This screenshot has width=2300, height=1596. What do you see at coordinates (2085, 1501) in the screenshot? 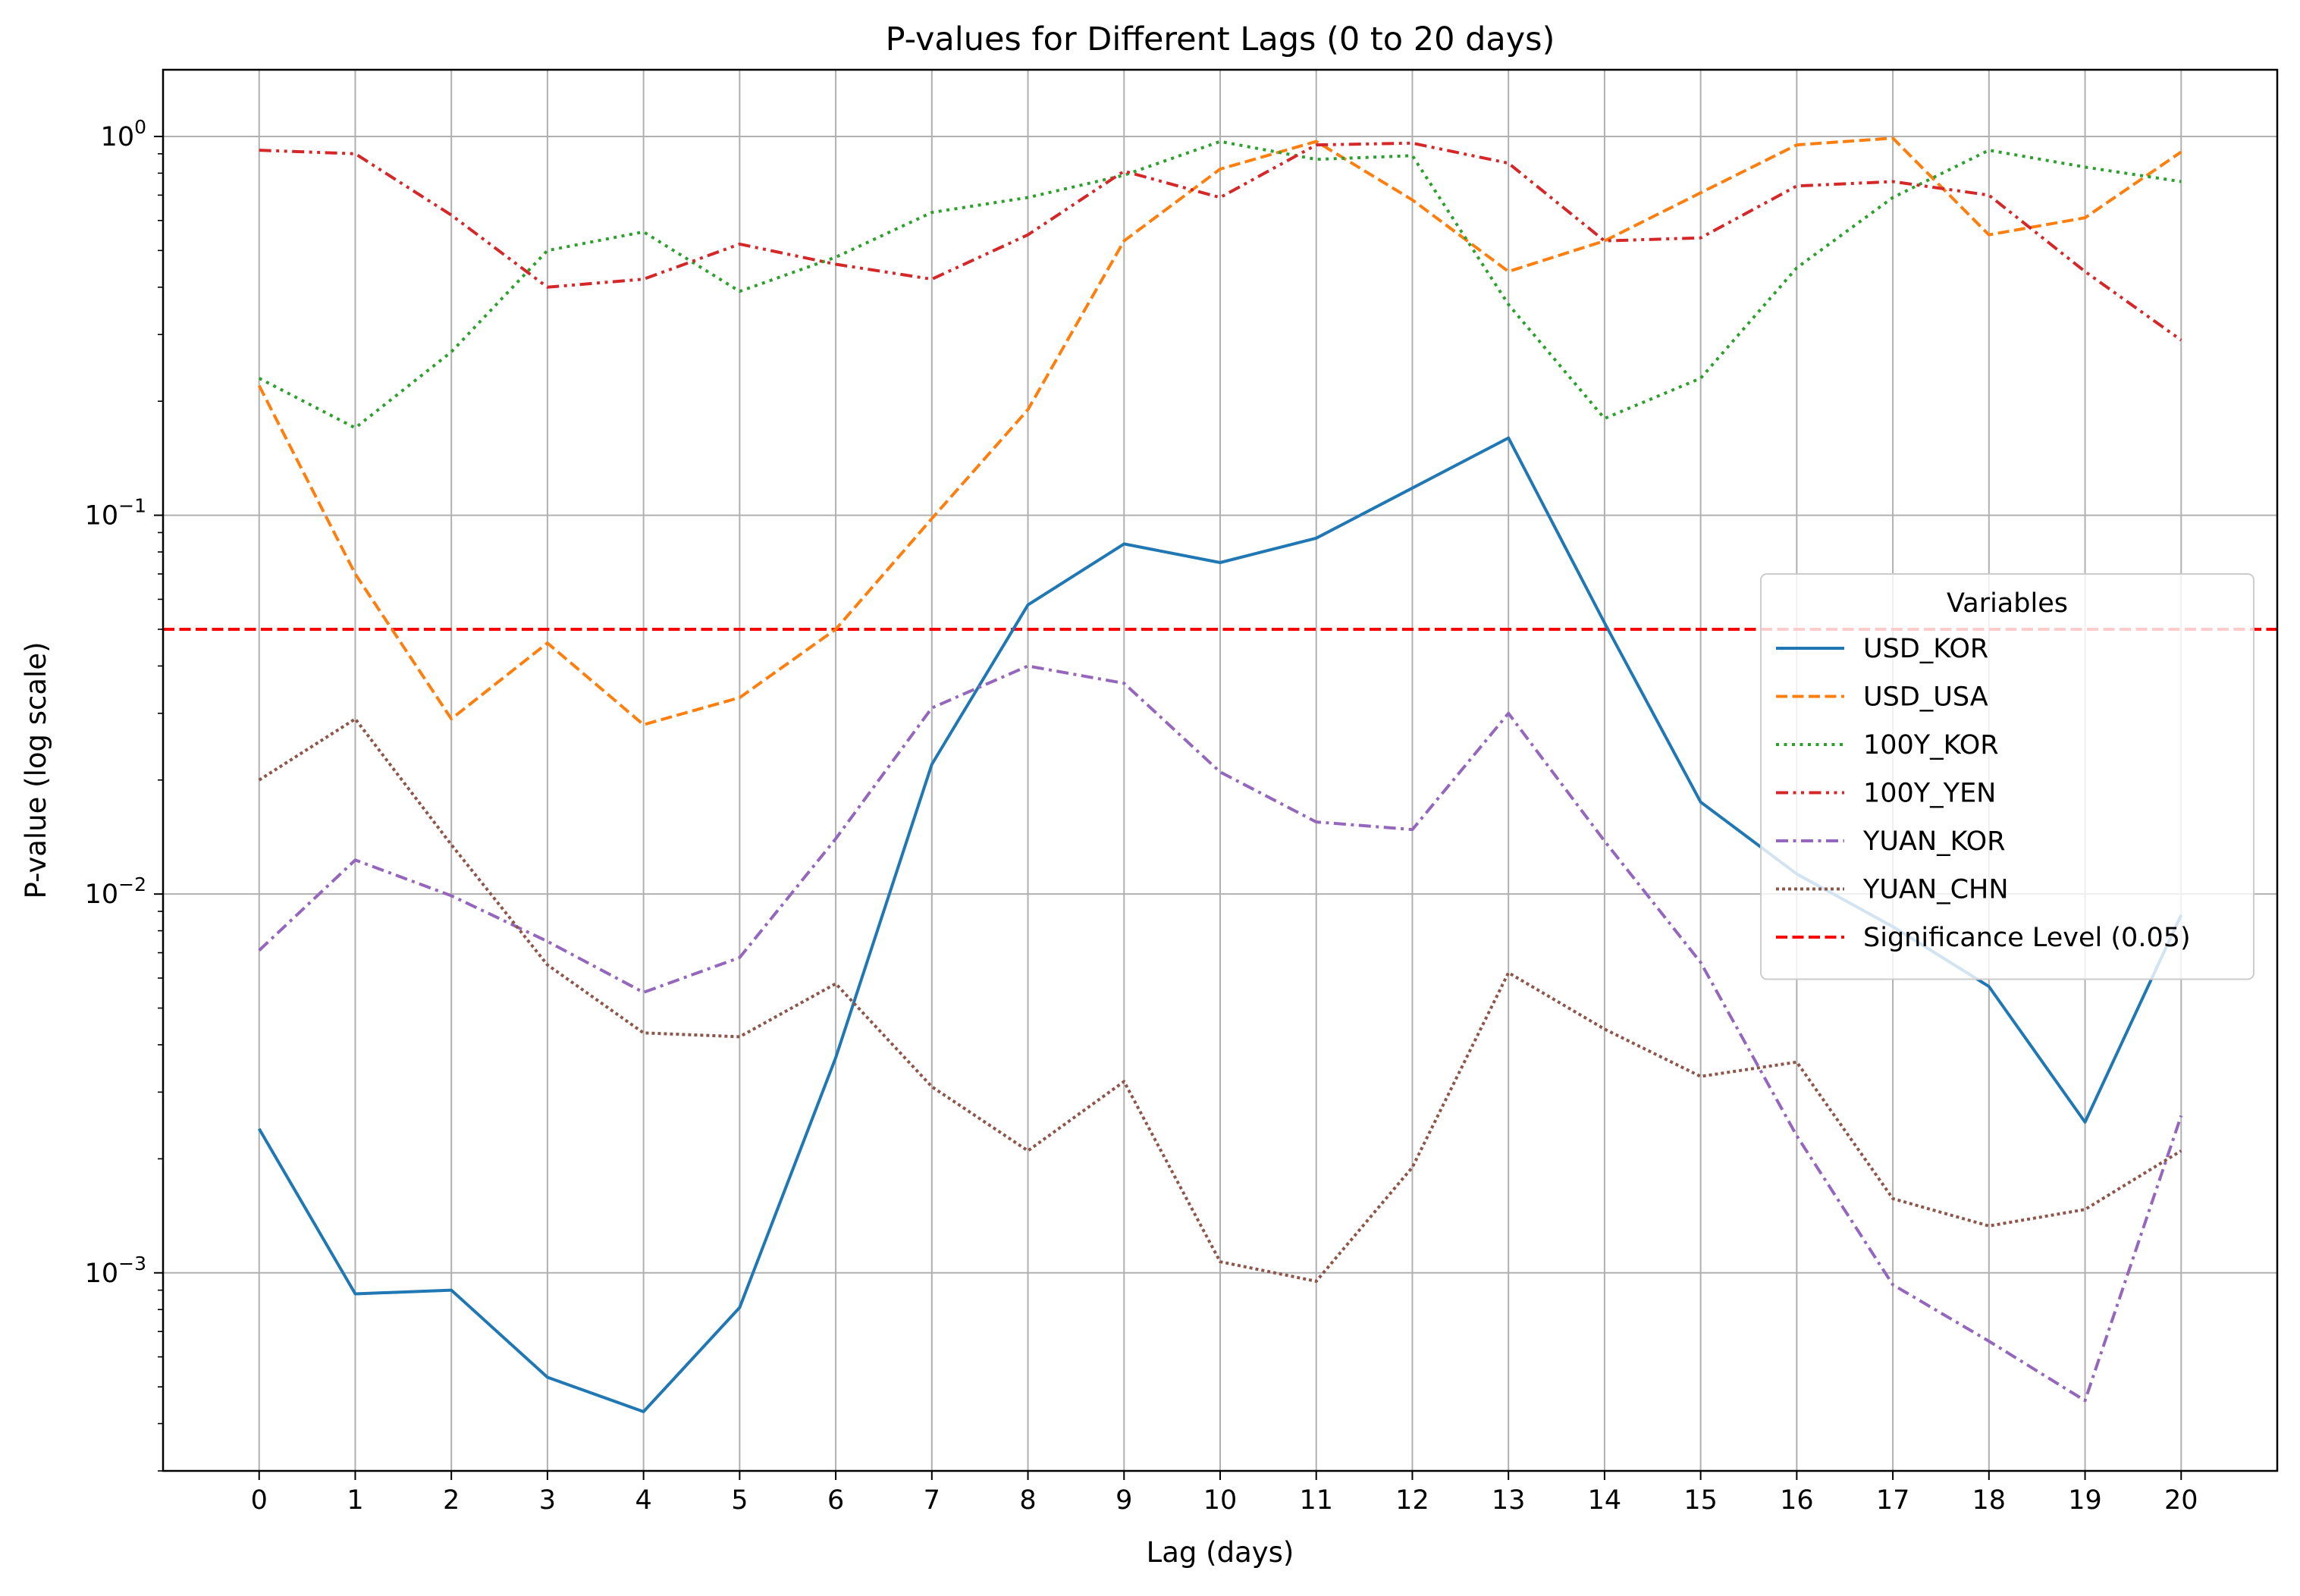
I see `x-tick-label: 19` at bounding box center [2085, 1501].